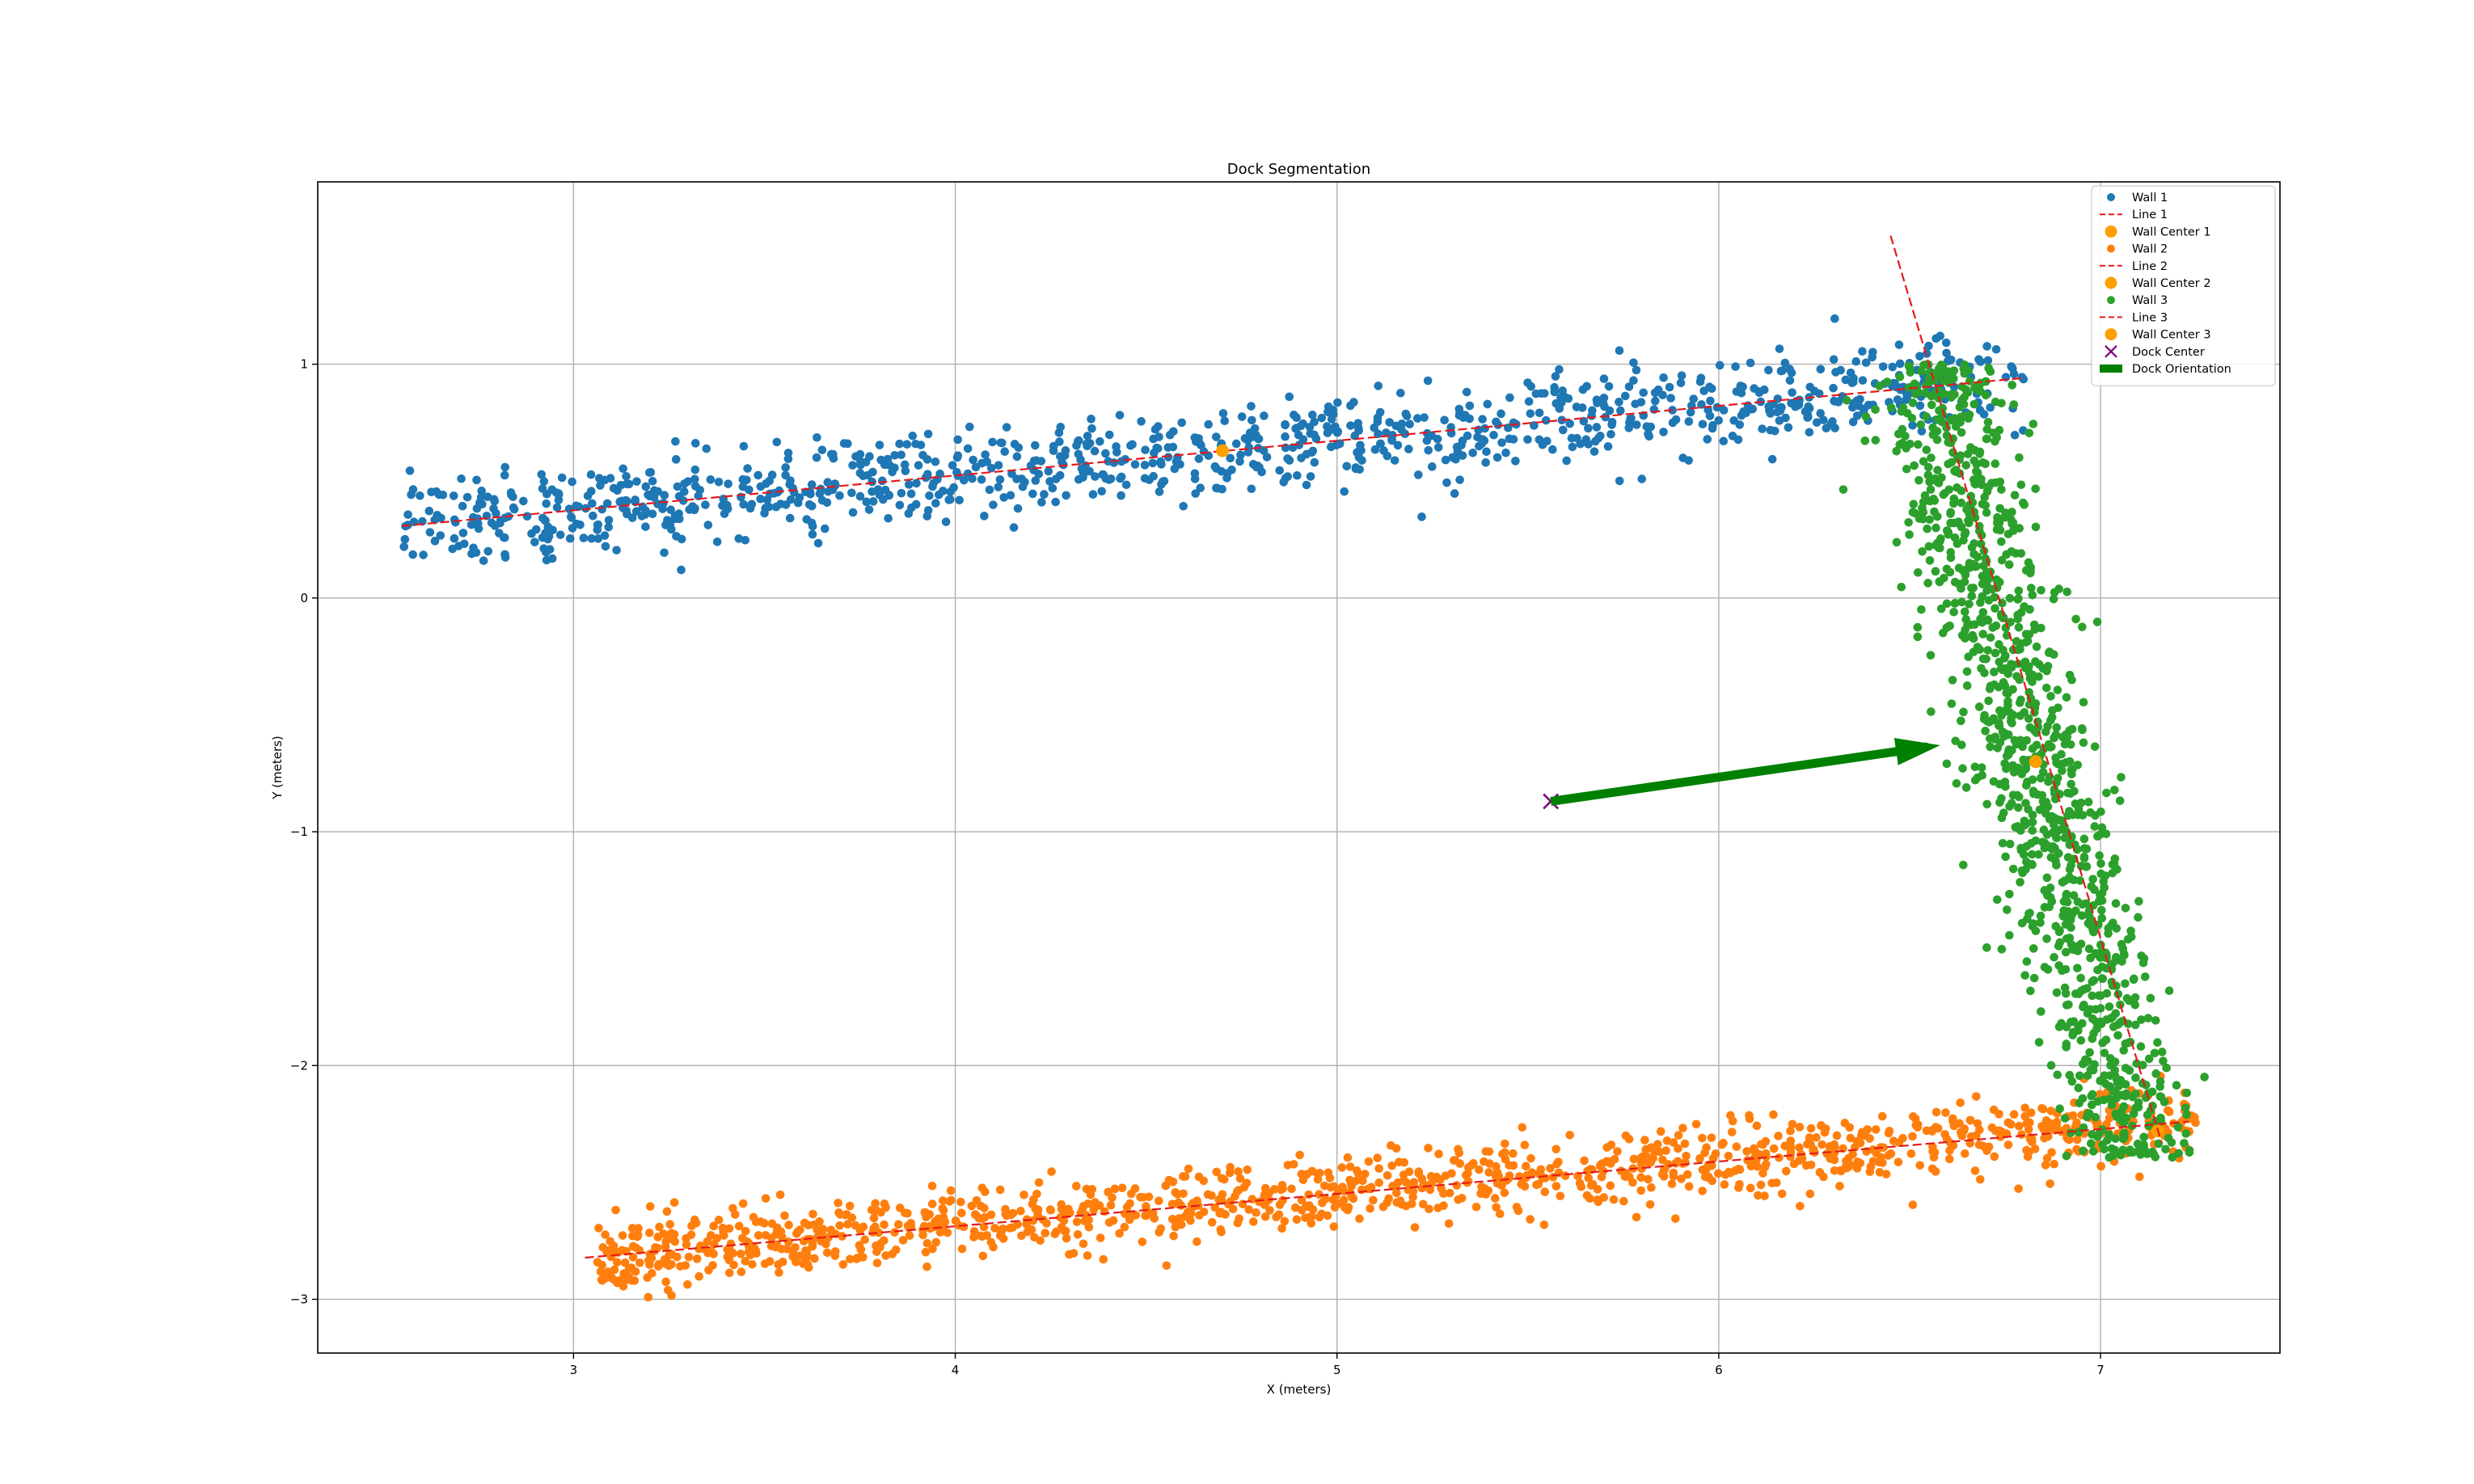 This screenshot has height=1484, width=2474. Describe the element at coordinates (2150, 249) in the screenshot. I see `legend-label: Wall 2` at that location.